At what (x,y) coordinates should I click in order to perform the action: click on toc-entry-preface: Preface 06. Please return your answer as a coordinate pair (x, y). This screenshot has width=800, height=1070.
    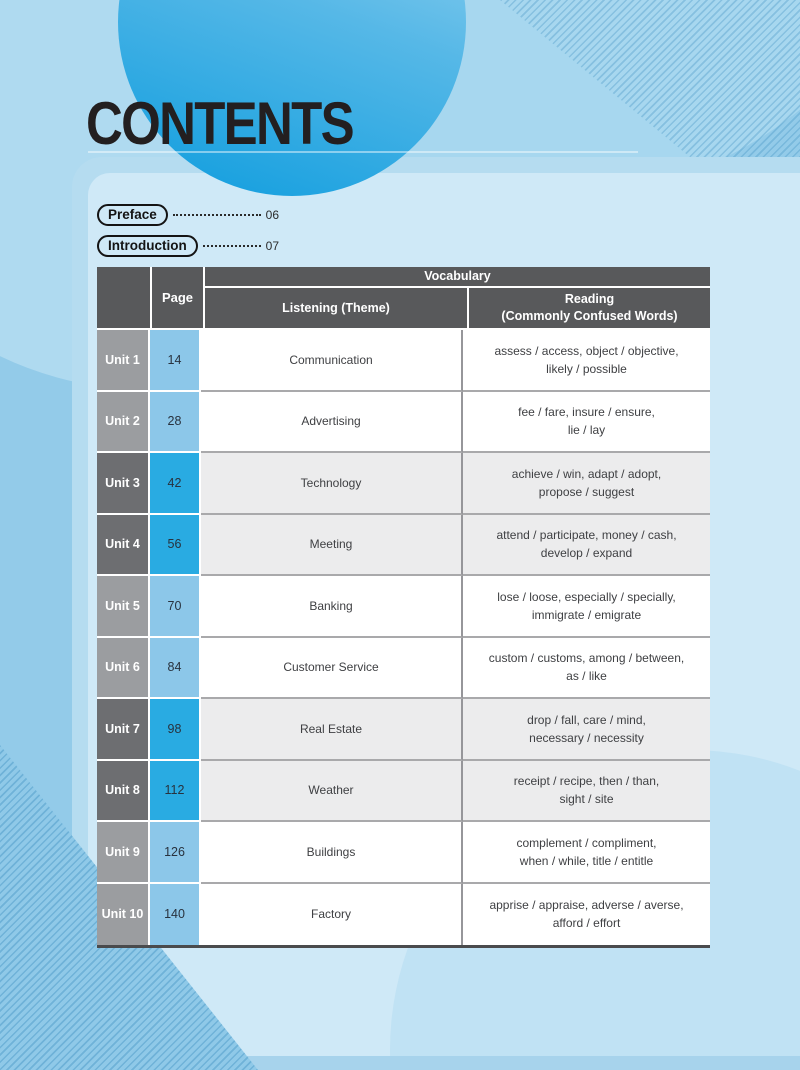
    Looking at the image, I should click on (188, 215).